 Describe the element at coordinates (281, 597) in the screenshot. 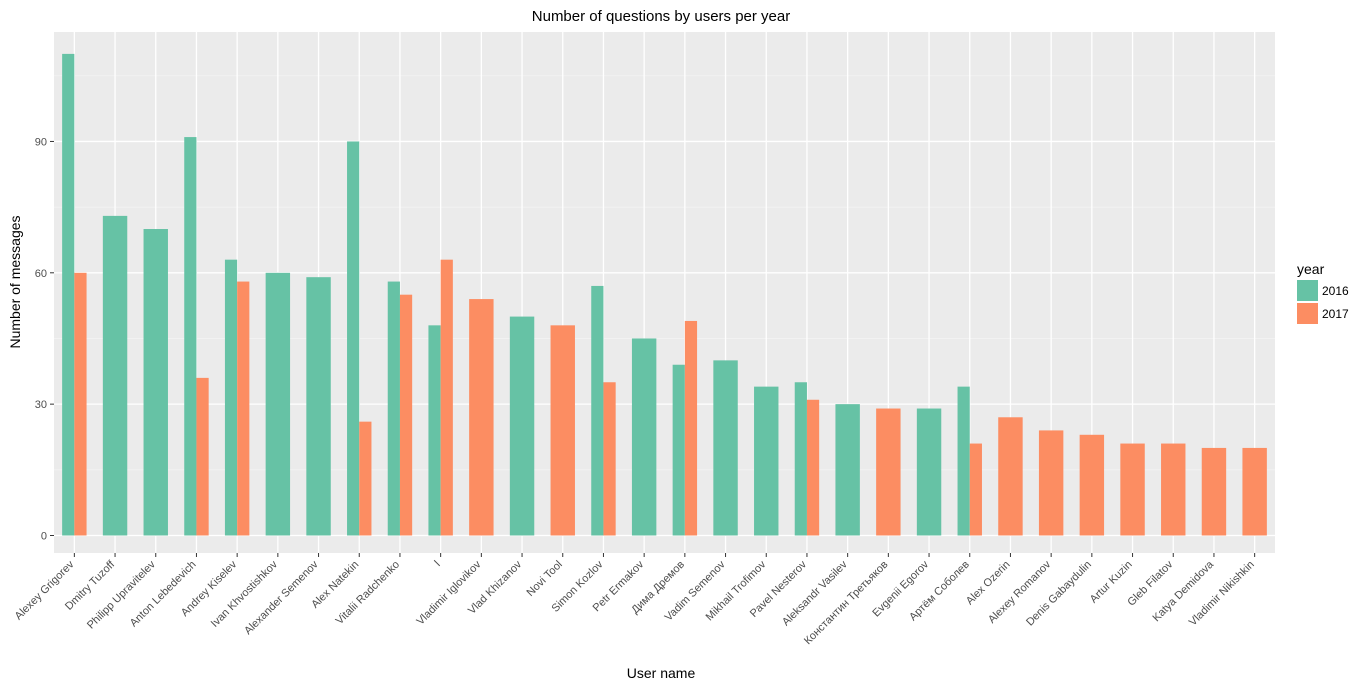

I see `x-tick-label: Alexander Semenov` at that location.